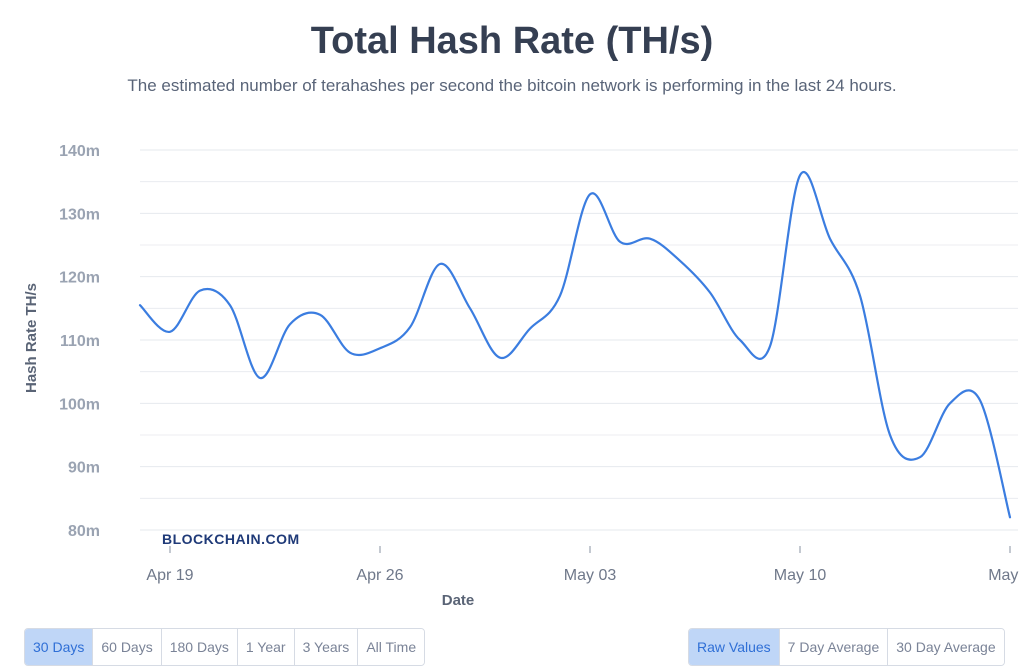 Image resolution: width=1024 pixels, height=668 pixels. Describe the element at coordinates (834, 647) in the screenshot. I see `mode-7-day-average-button: 7 Day Average` at that location.